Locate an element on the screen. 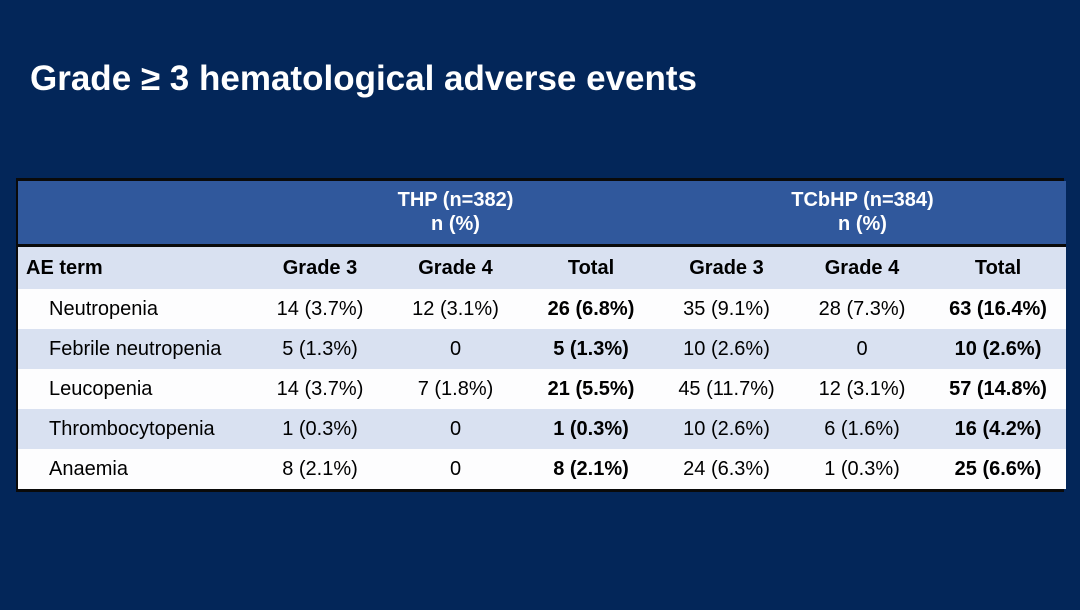 This screenshot has width=1080, height=610. ae-term-cell: Febrile neutropenia is located at coordinates (135, 348).